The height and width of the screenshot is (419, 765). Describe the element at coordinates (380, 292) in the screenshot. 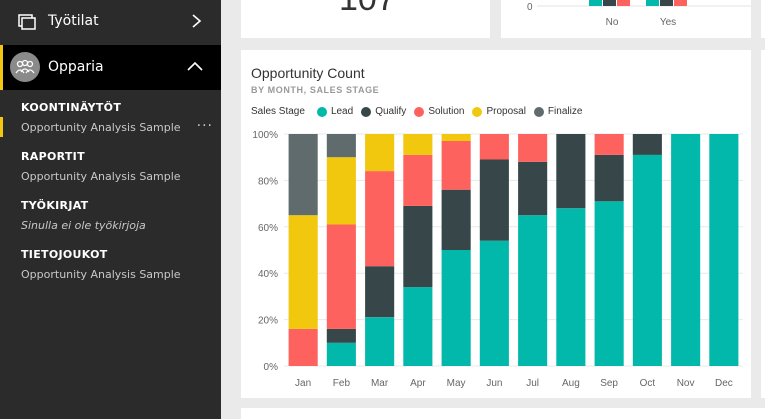

I see `bar-mar-qualify` at that location.